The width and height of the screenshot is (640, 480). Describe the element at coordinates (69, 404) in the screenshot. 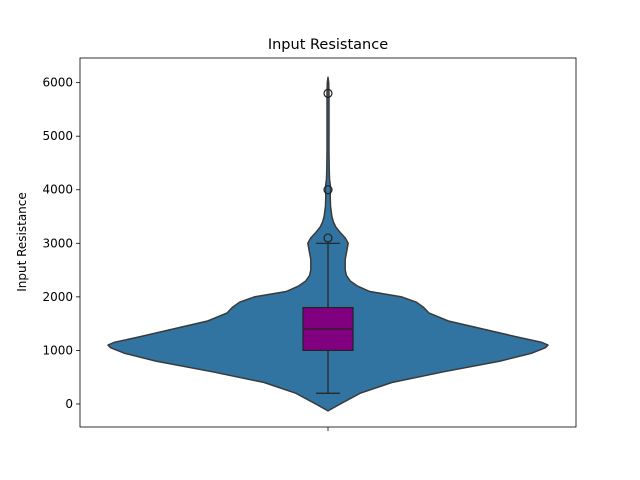

I see `y-tick-label: 0` at that location.